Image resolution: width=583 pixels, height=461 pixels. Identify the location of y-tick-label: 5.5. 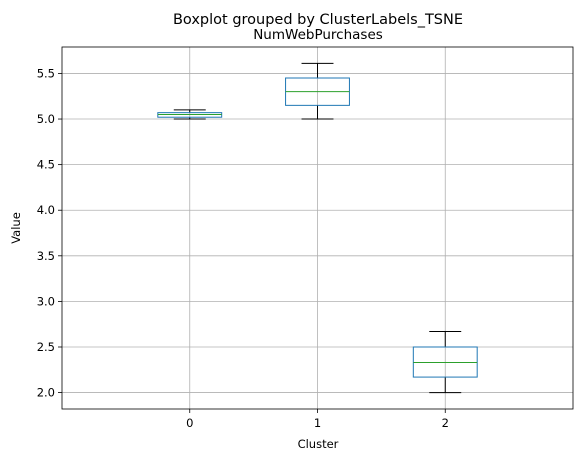
(46, 73).